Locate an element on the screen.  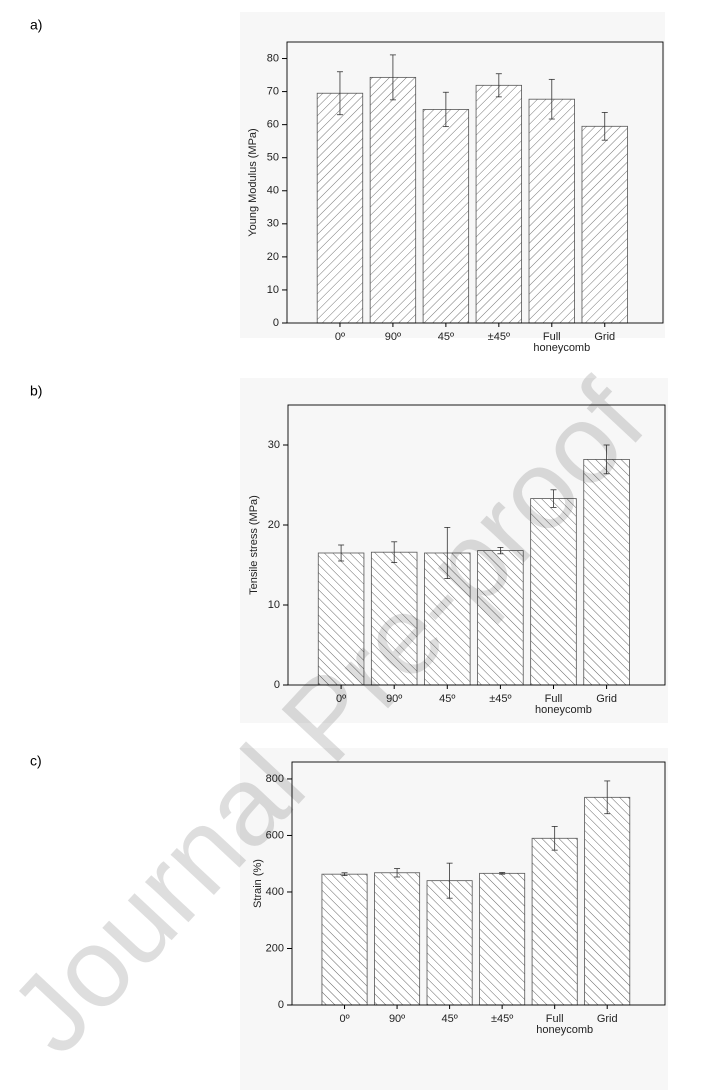
y-axis-label: Tensile stress (MPa) is located at coordinates (254, 545).